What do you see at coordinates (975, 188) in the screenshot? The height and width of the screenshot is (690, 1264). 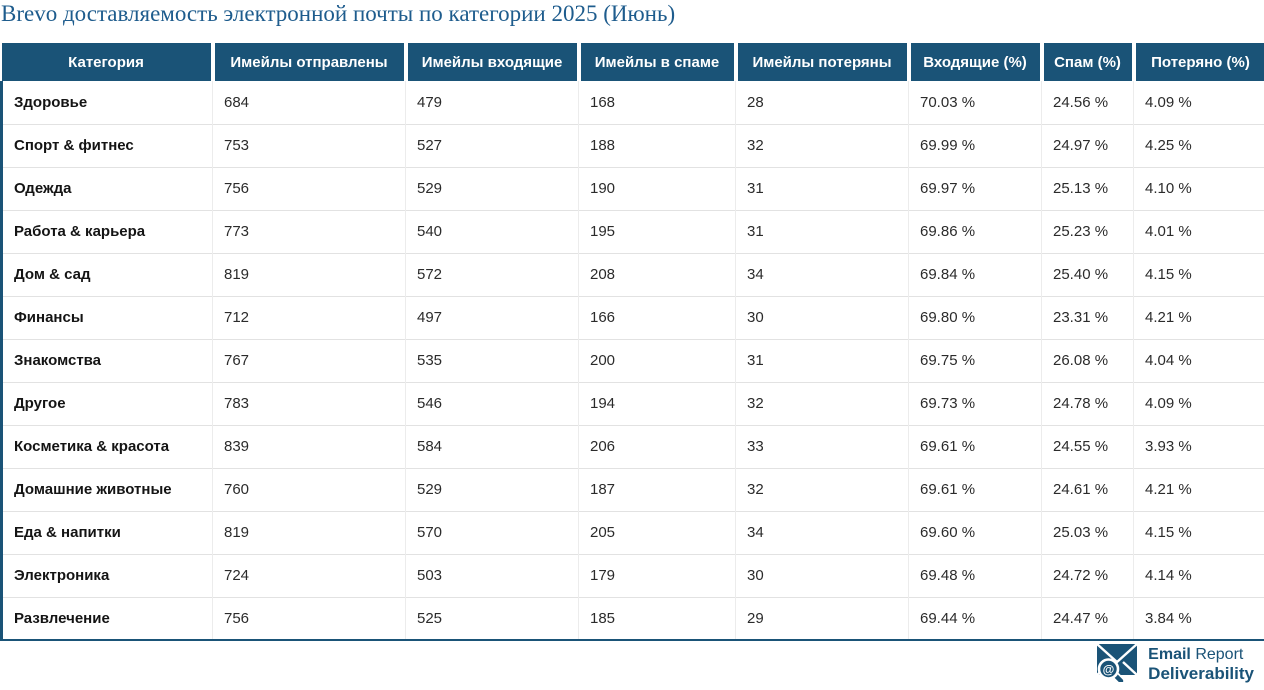 I see `value-cell: 69.97 %` at bounding box center [975, 188].